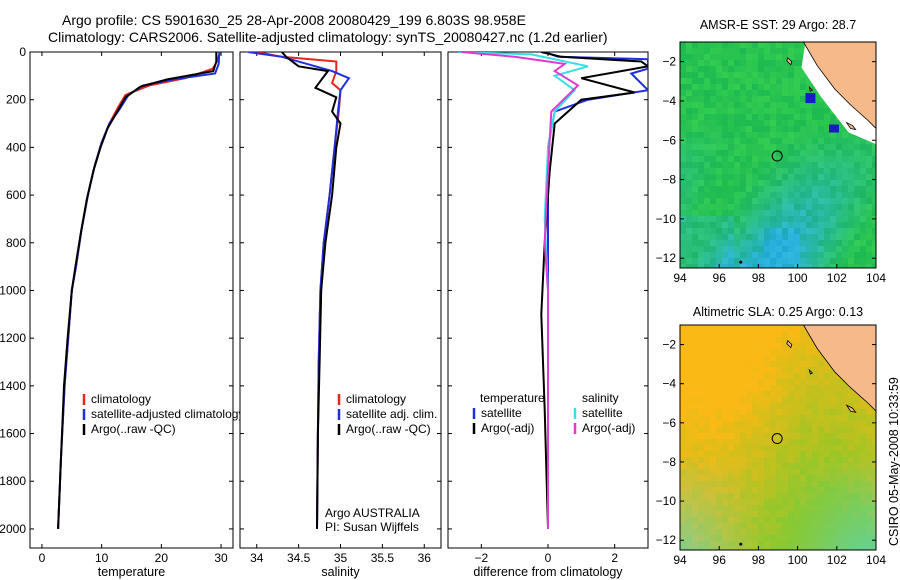  I want to click on x-tick-label: 20, so click(162, 558).